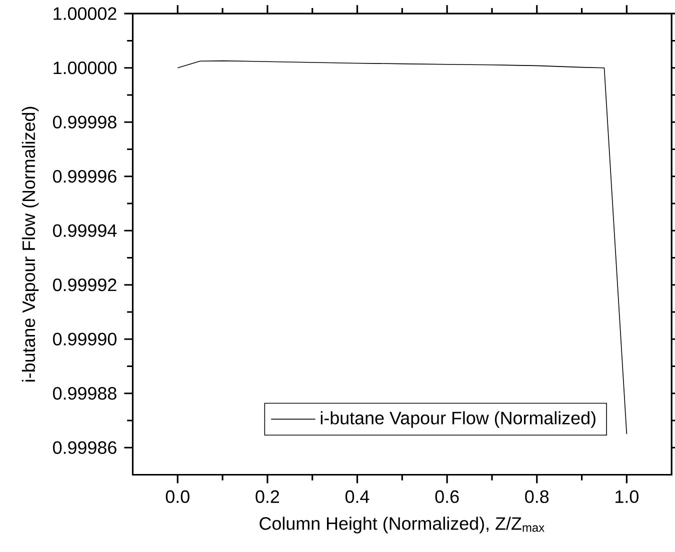 The width and height of the screenshot is (675, 552). I want to click on x-axis-title: Column Height (Normalized), Z/Z$_{max}$, so click(402, 525).